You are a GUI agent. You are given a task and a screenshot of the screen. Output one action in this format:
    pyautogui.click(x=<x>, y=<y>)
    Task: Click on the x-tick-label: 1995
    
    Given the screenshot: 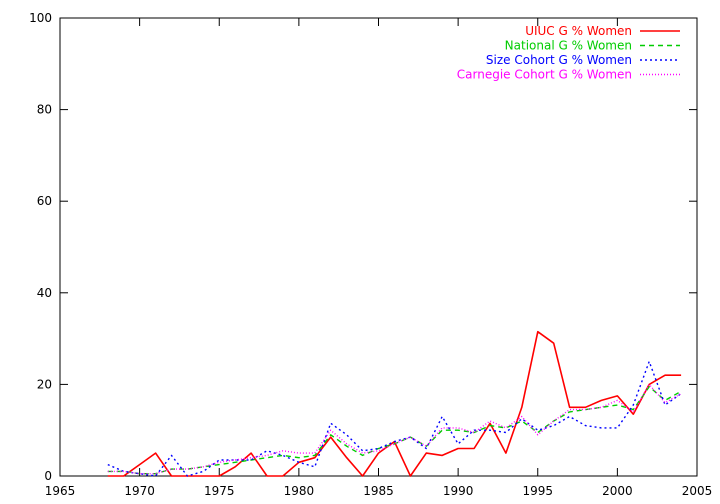 What is the action you would take?
    pyautogui.click(x=537, y=491)
    